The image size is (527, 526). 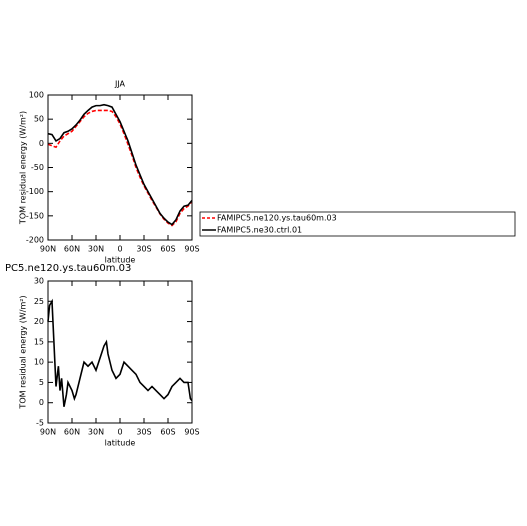 I want to click on y-tick-label: -150, so click(x=35, y=215).